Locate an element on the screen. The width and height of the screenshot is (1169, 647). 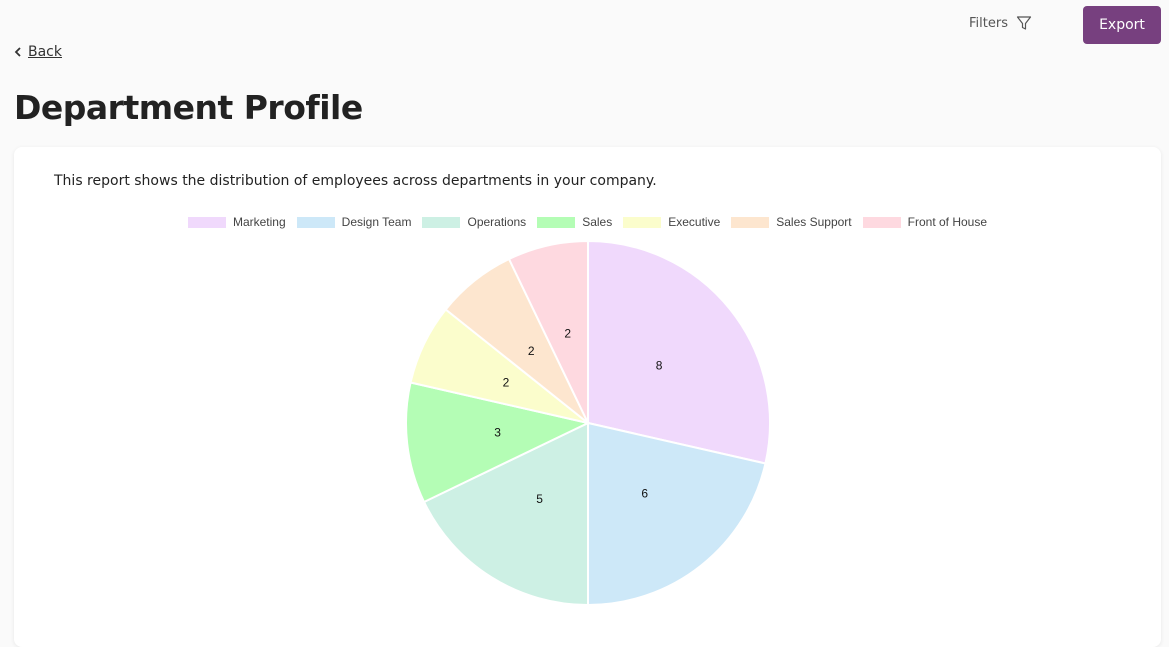
slice-label: 6 is located at coordinates (644, 493).